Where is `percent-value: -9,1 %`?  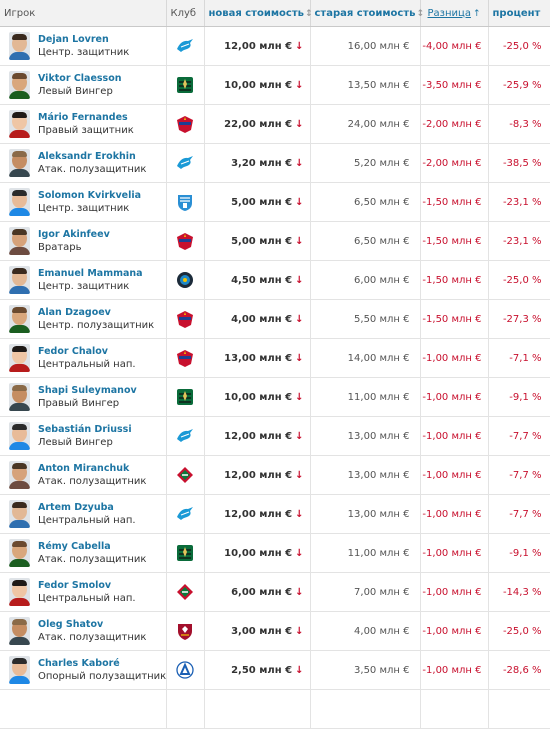 percent-value: -9,1 % is located at coordinates (525, 397).